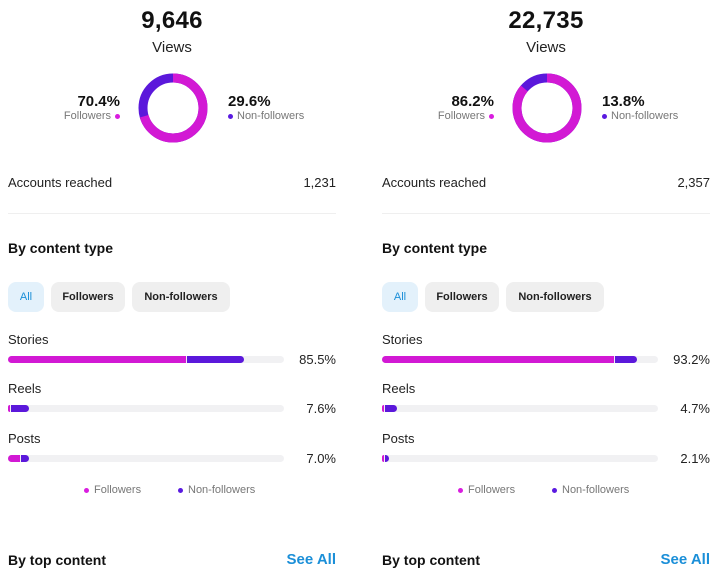 The height and width of the screenshot is (575, 723). Describe the element at coordinates (249, 101) in the screenshot. I see `non-followers-percentage: 29.6%` at that location.